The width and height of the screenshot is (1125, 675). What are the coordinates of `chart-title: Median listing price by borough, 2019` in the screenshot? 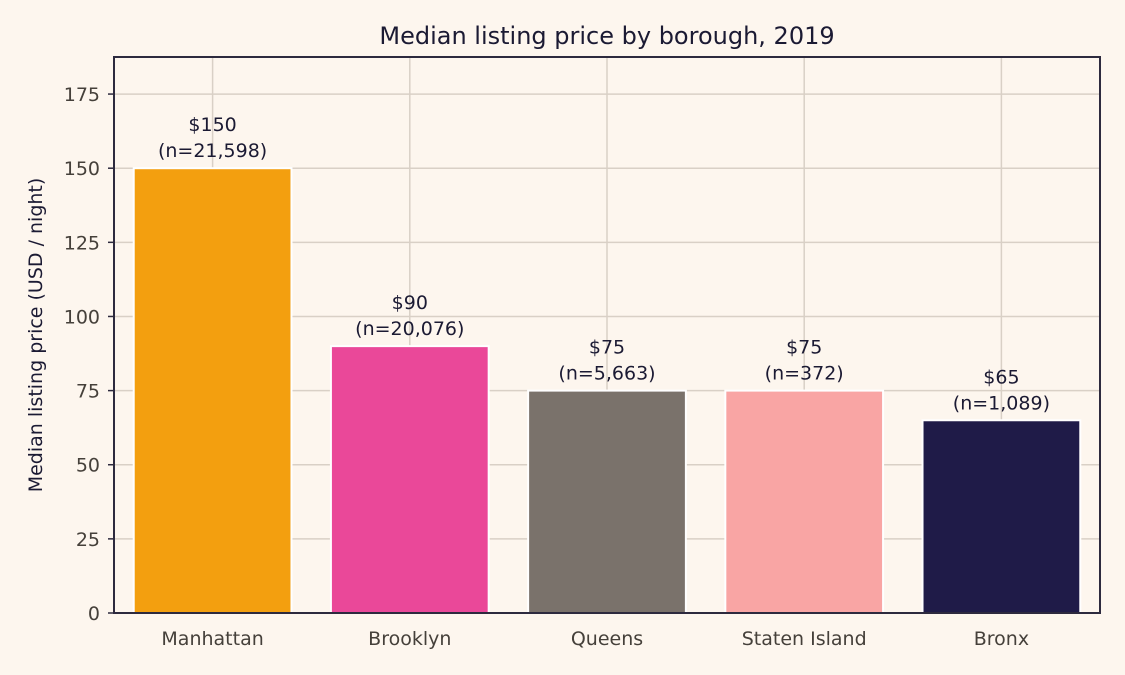 It's located at (606, 36).